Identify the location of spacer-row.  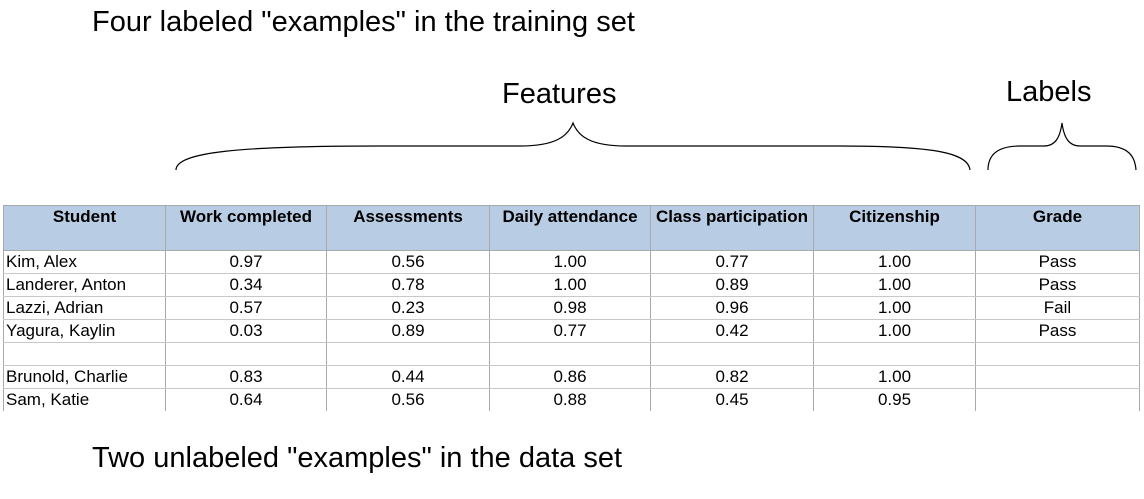
(571, 354).